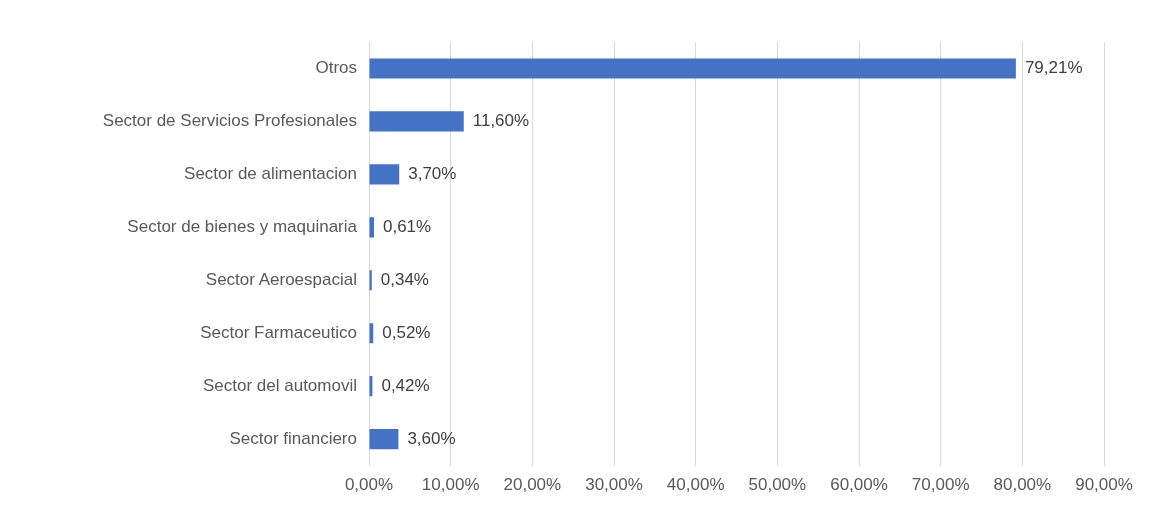  What do you see at coordinates (336, 68) in the screenshot?
I see `y-tick-label: Otros` at bounding box center [336, 68].